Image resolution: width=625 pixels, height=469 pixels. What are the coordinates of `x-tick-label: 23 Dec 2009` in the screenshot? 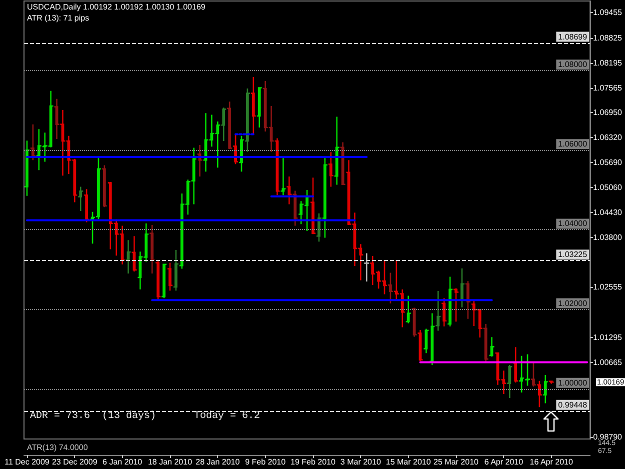 It's located at (75, 462).